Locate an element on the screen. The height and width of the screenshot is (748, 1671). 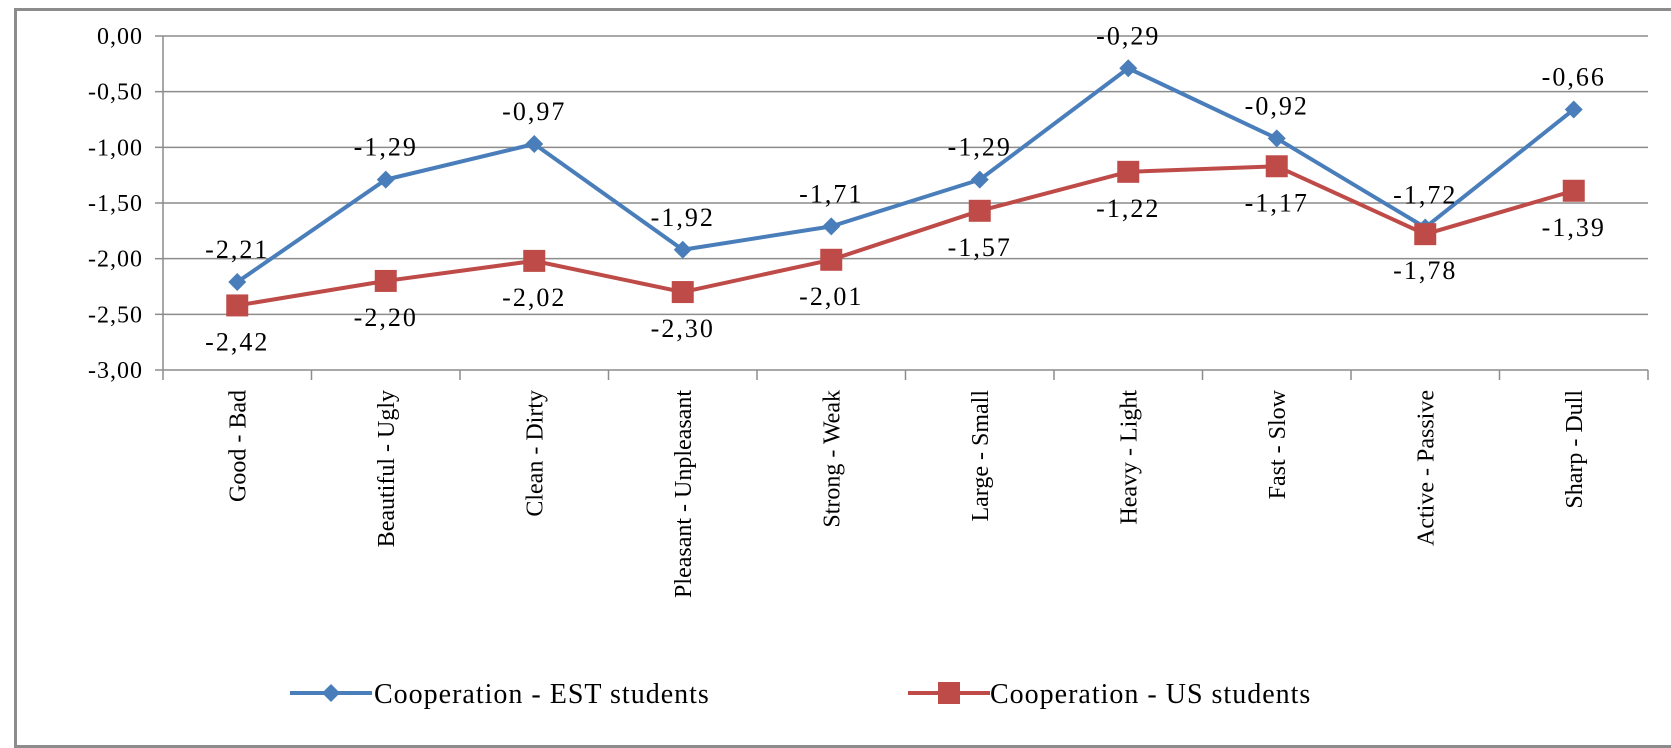
data-label: -2,42 is located at coordinates (237, 341).